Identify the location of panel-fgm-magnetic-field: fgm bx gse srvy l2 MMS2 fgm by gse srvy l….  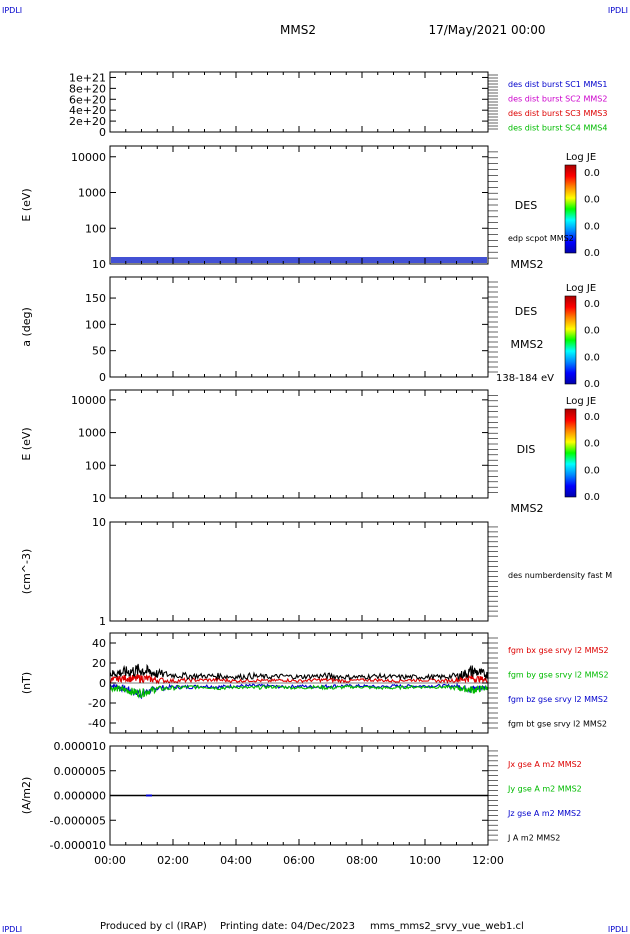
(314, 683).